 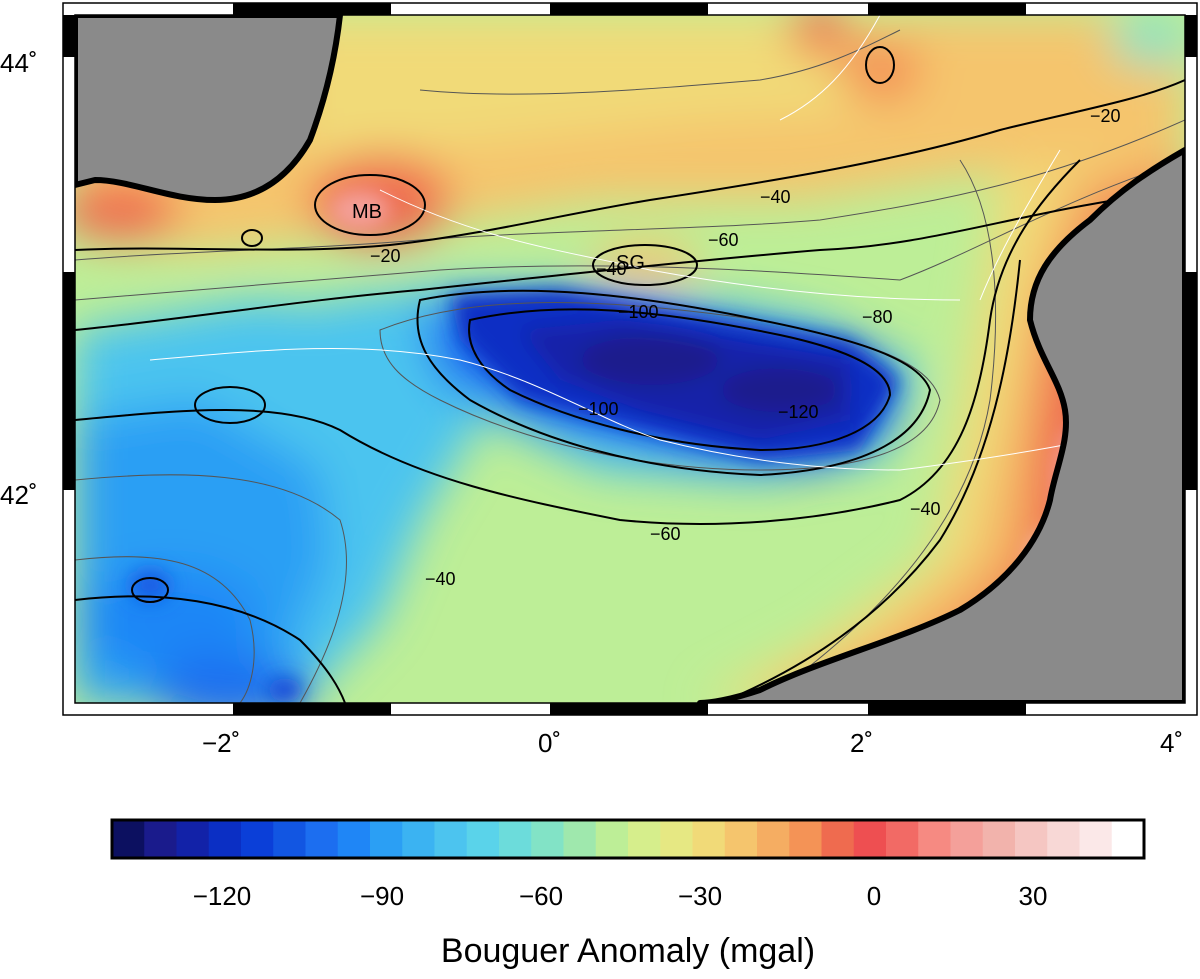 I want to click on contour-label: −120, so click(x=798, y=412).